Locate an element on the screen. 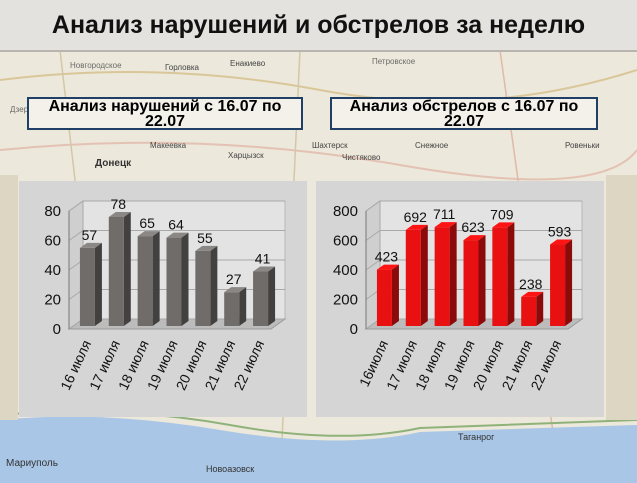 This screenshot has width=637, height=483. map-label: Ровеньки is located at coordinates (582, 145).